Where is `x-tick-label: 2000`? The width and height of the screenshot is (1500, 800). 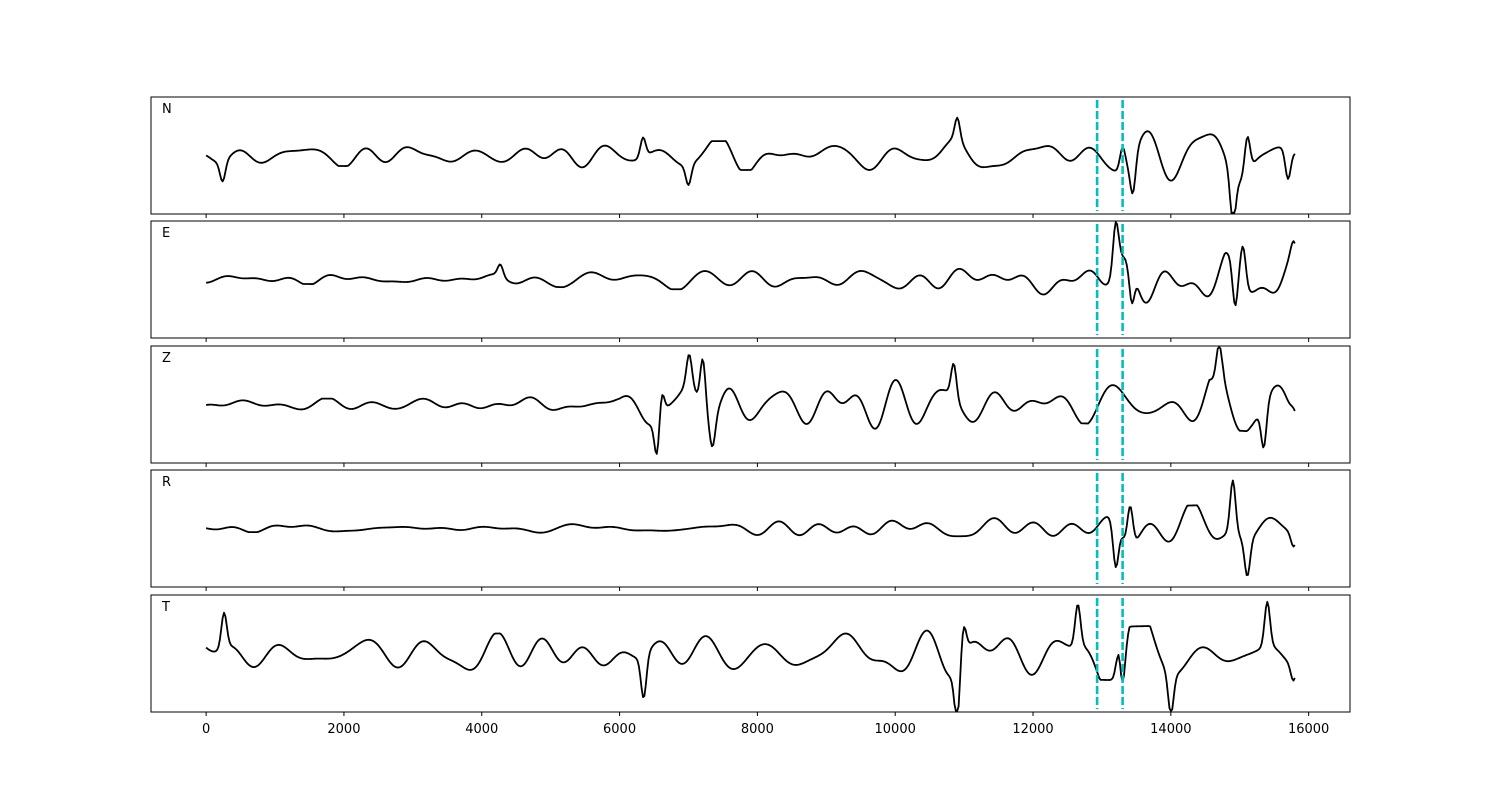
x-tick-label: 2000 is located at coordinates (343, 729).